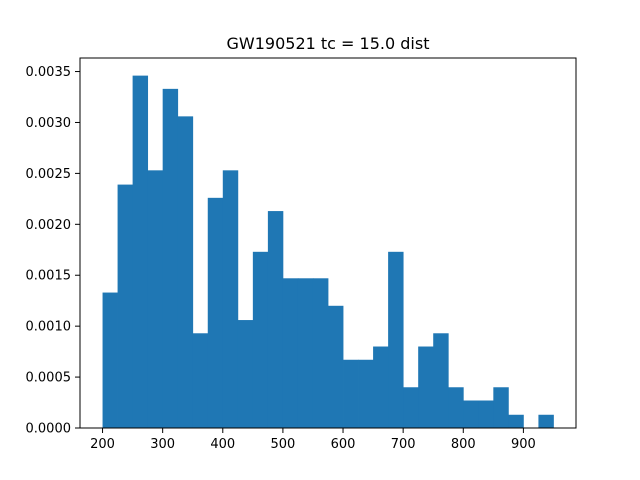 The height and width of the screenshot is (480, 640). What do you see at coordinates (102, 444) in the screenshot?
I see `x-tick-label: 200` at bounding box center [102, 444].